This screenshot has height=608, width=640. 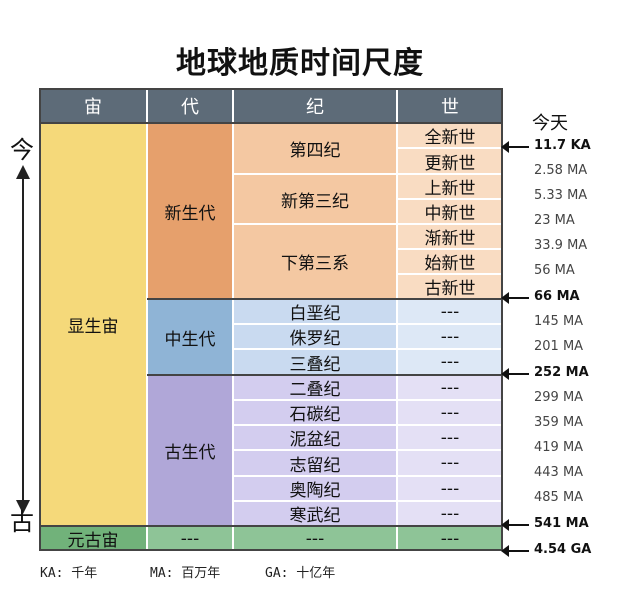 What do you see at coordinates (23, 340) in the screenshot?
I see `time-axis-line` at bounding box center [23, 340].